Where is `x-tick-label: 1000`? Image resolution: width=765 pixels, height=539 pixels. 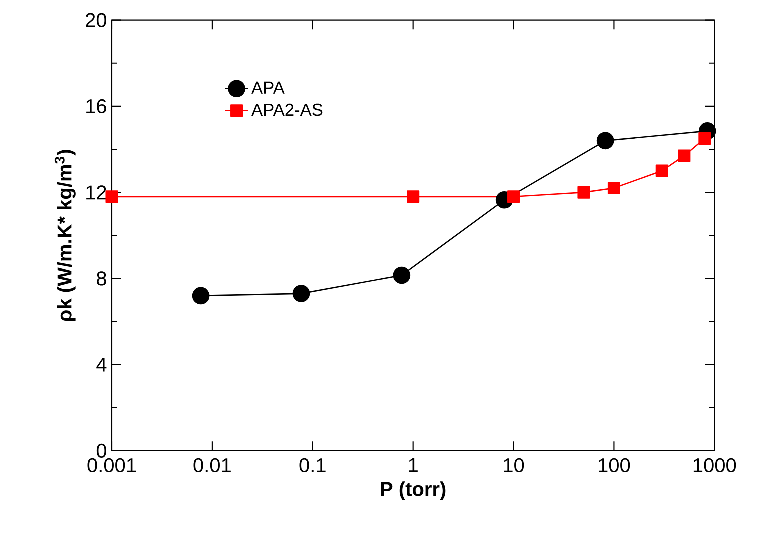
x-tick-label: 1000 is located at coordinates (715, 465).